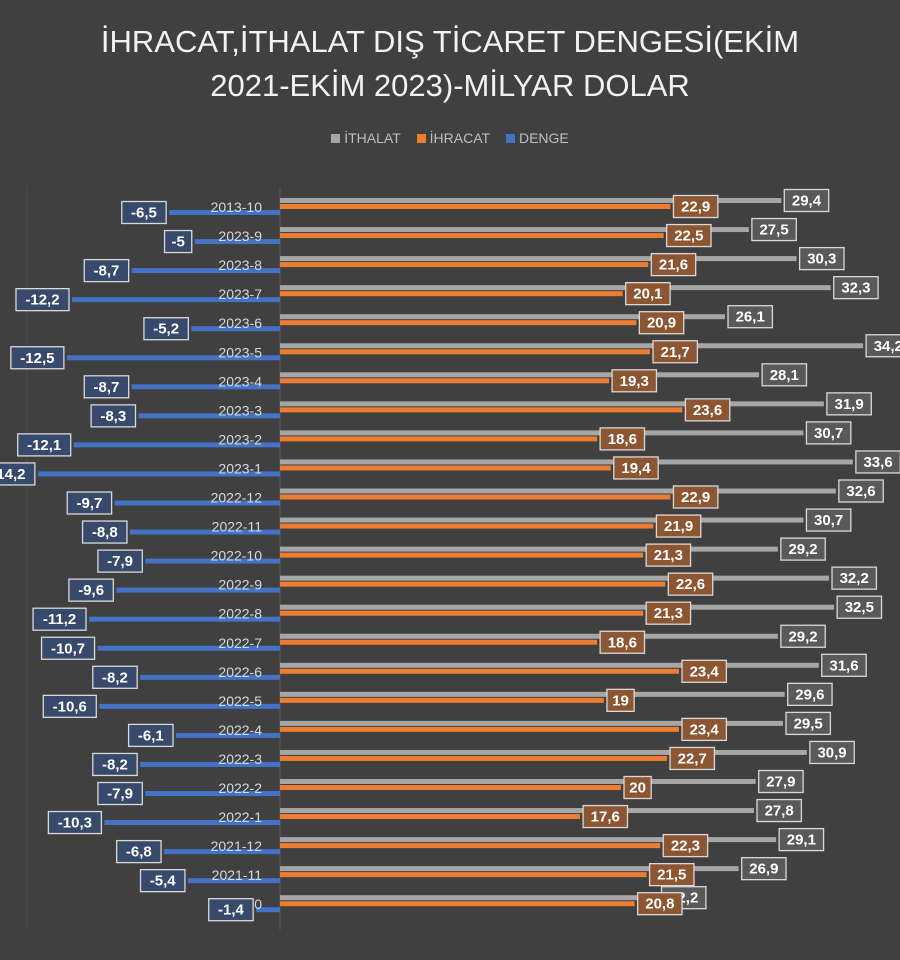 The height and width of the screenshot is (960, 900). Describe the element at coordinates (44, 445) in the screenshot. I see `data-label-denge: -12,1` at that location.